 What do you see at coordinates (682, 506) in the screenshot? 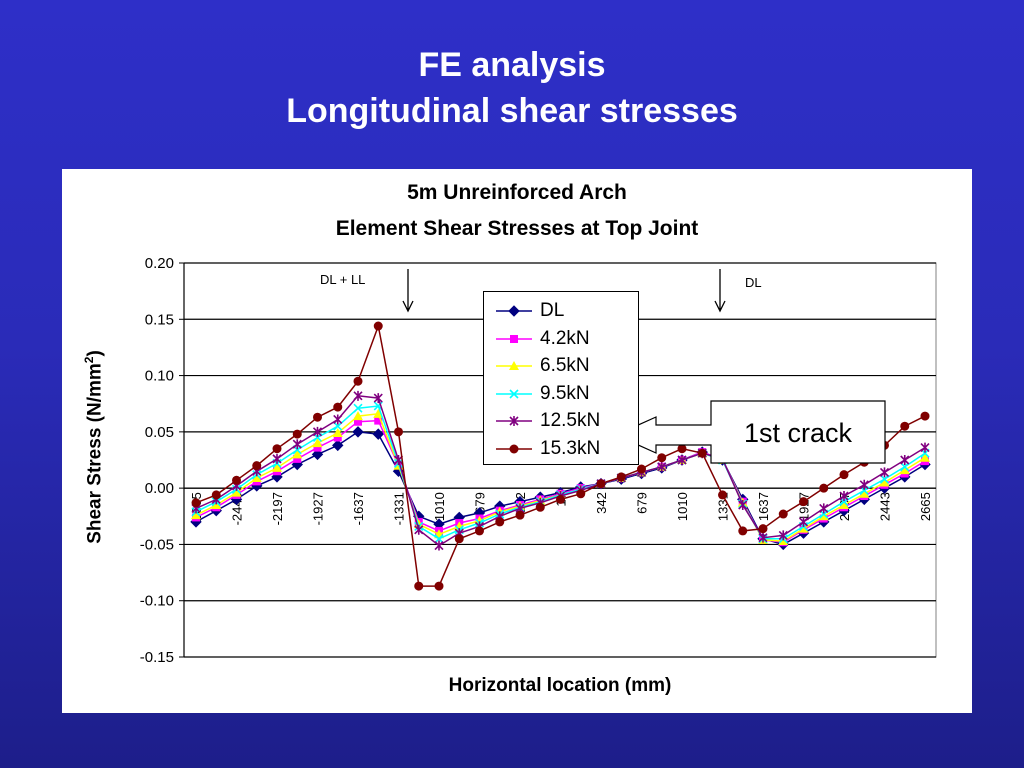
I see `x-tick-label: 1010` at bounding box center [682, 506].